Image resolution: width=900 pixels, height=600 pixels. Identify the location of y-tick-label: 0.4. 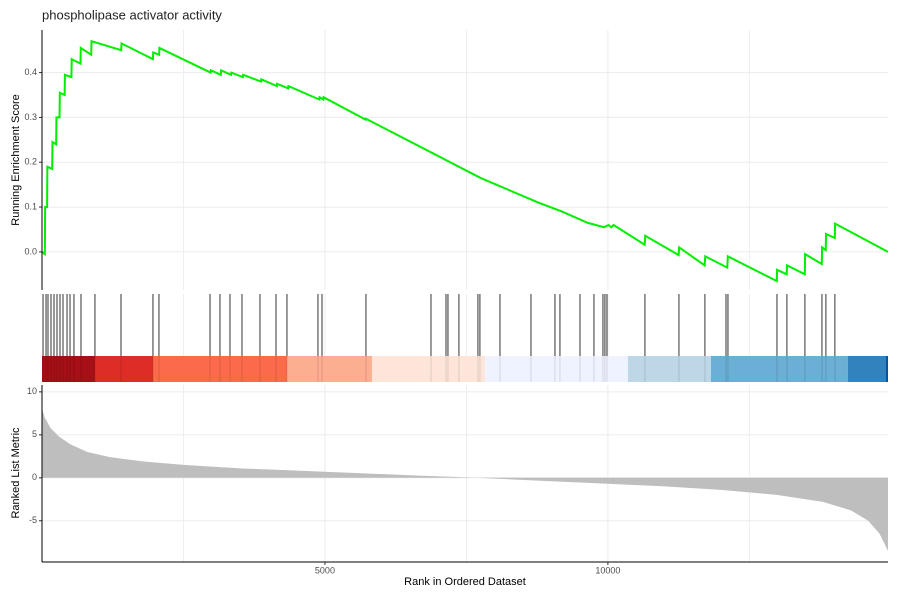
(30, 72).